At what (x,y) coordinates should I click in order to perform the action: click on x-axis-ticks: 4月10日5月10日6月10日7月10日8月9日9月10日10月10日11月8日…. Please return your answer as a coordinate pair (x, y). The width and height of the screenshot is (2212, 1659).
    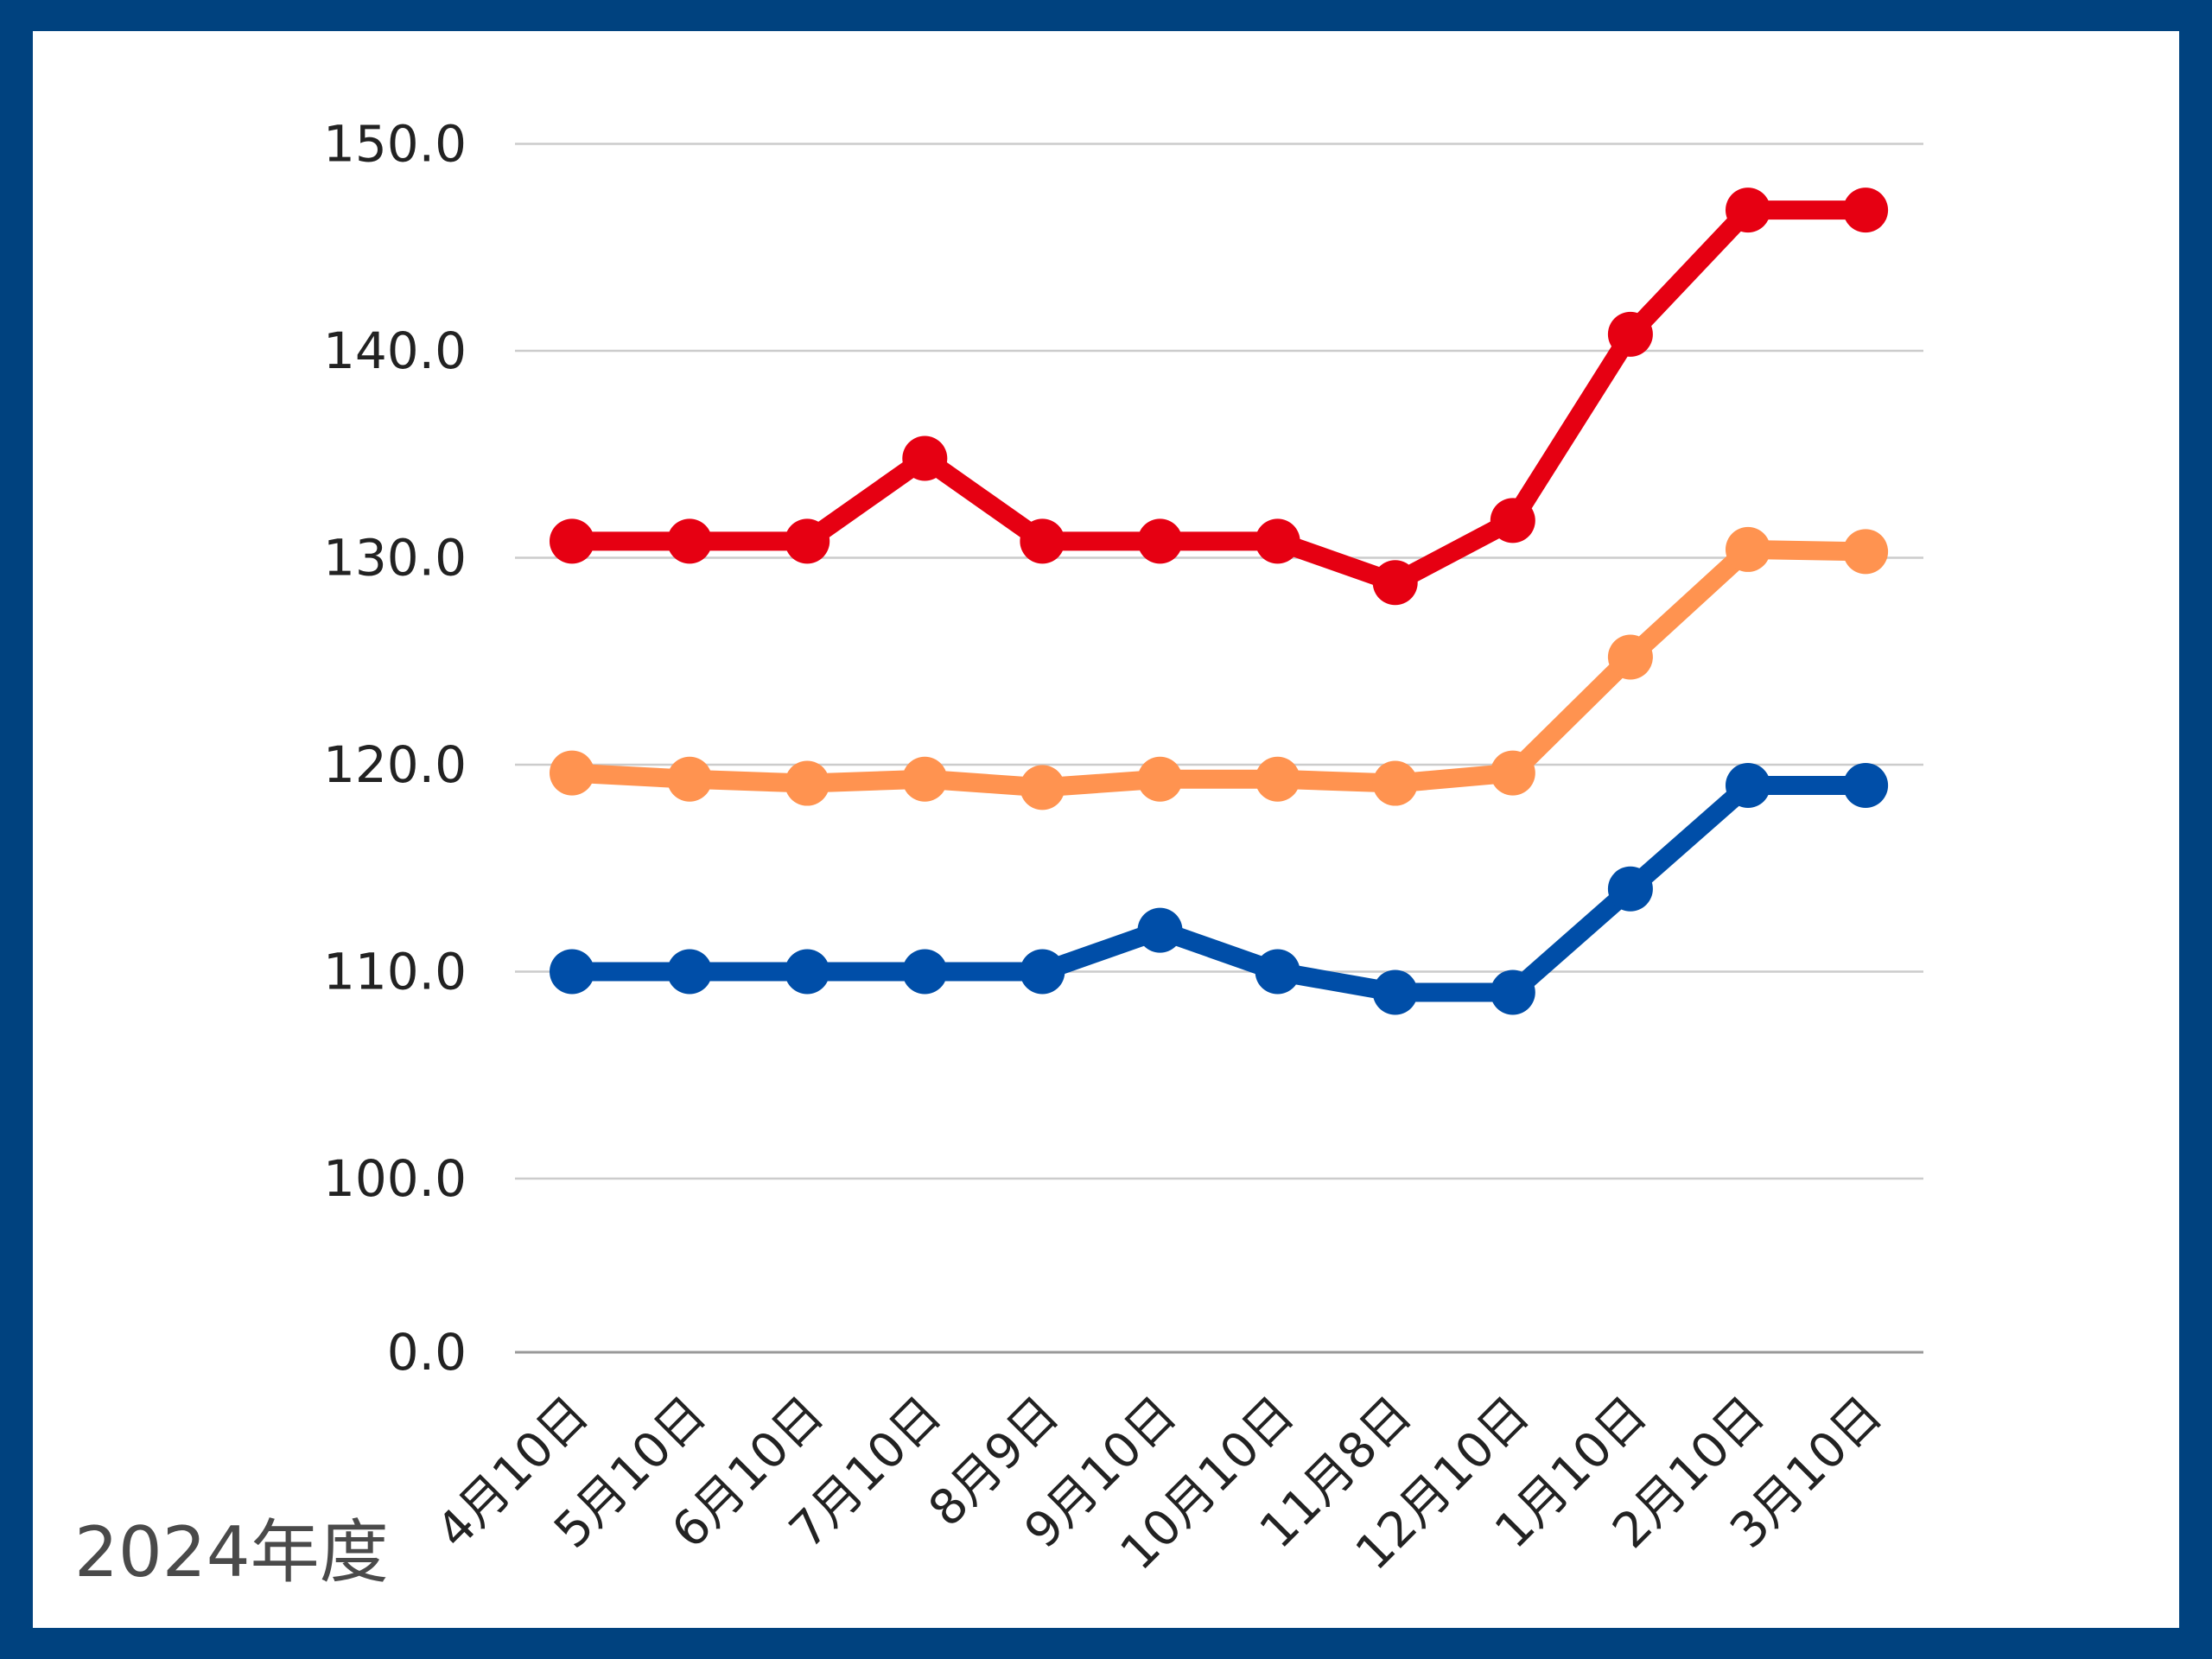
    Looking at the image, I should click on (1159, 1483).